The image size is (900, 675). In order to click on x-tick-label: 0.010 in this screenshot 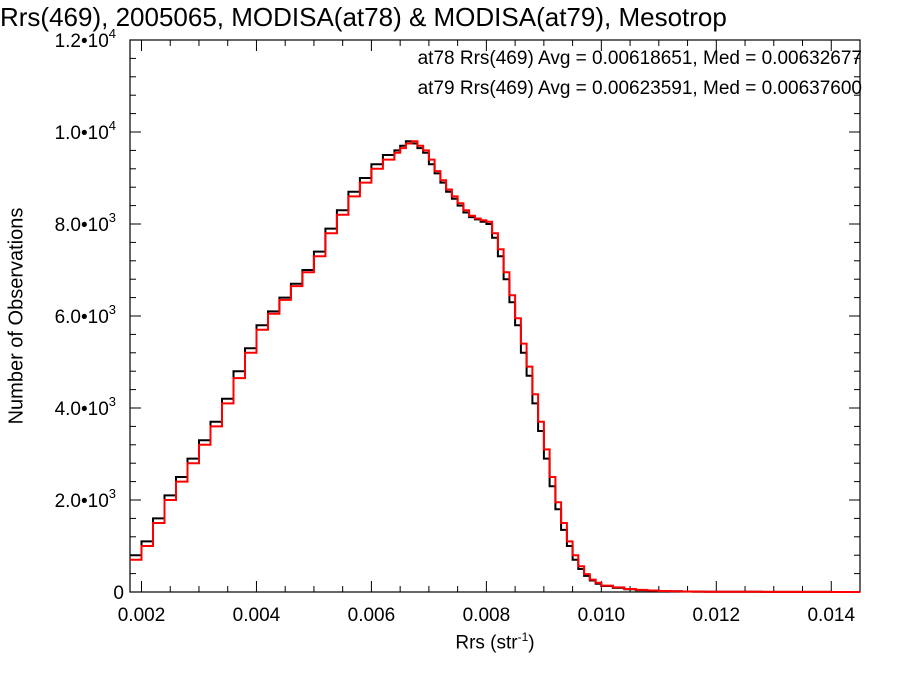, I will do `click(602, 615)`.